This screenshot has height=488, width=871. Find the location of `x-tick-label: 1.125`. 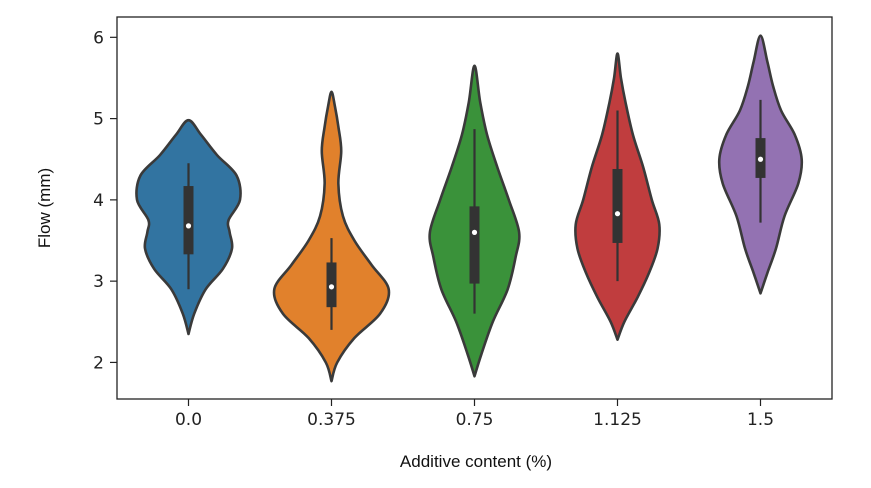

x-tick-label: 1.125 is located at coordinates (617, 420).